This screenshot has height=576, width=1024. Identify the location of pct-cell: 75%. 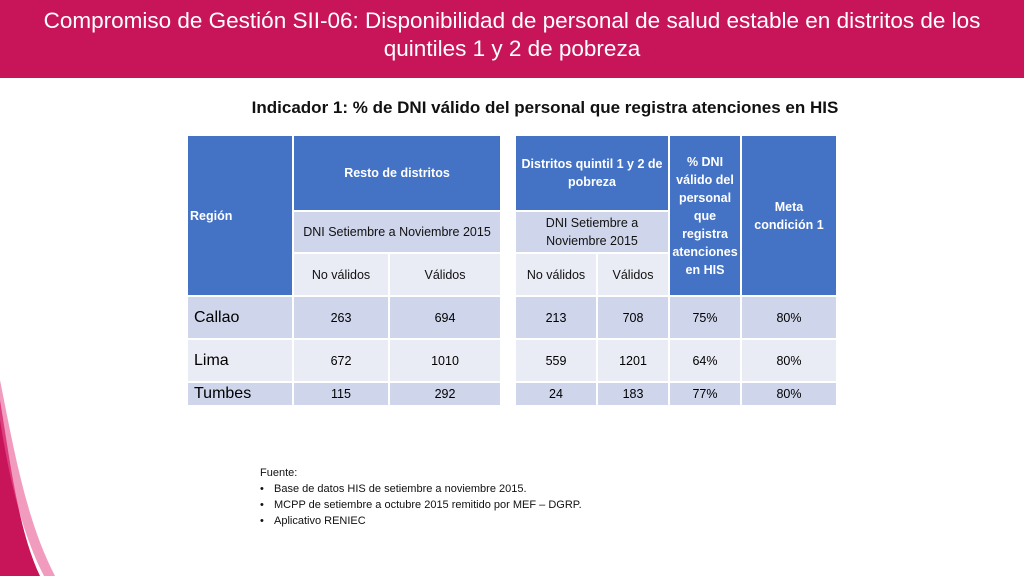
(705, 317).